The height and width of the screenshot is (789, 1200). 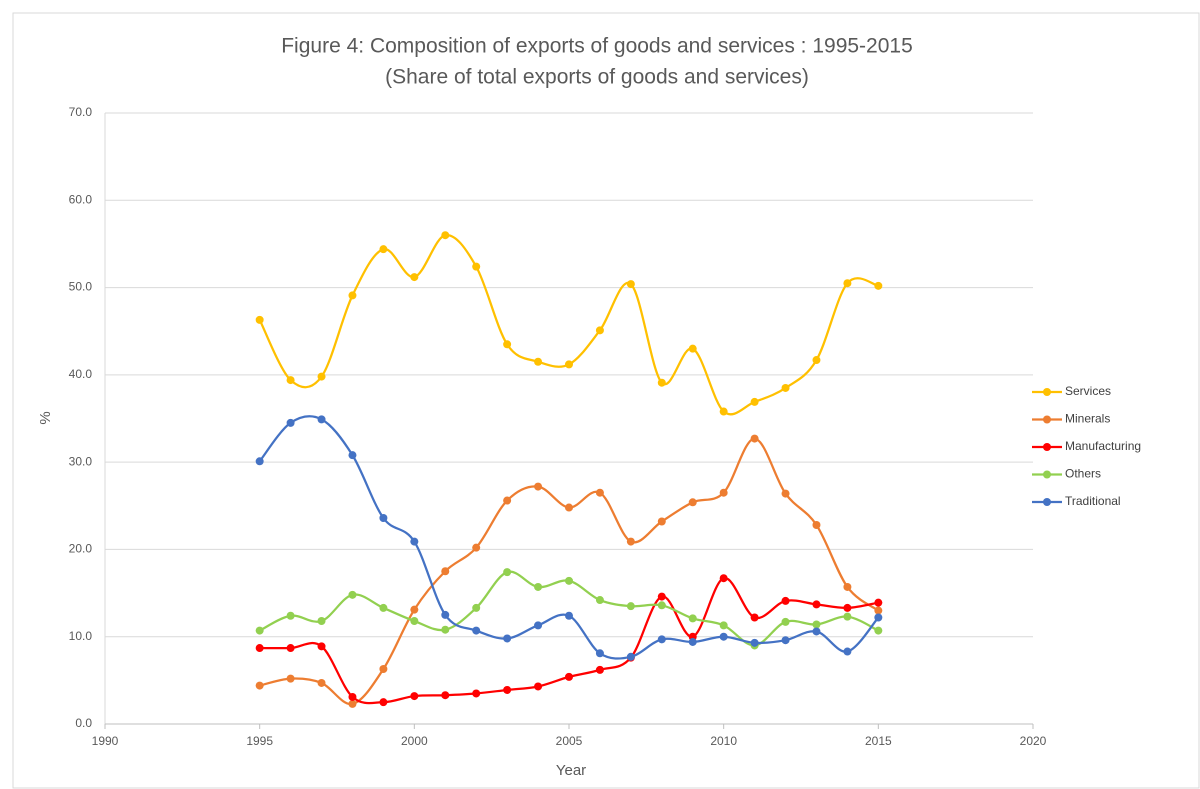 What do you see at coordinates (81, 112) in the screenshot?
I see `y-tick-label: 70.0` at bounding box center [81, 112].